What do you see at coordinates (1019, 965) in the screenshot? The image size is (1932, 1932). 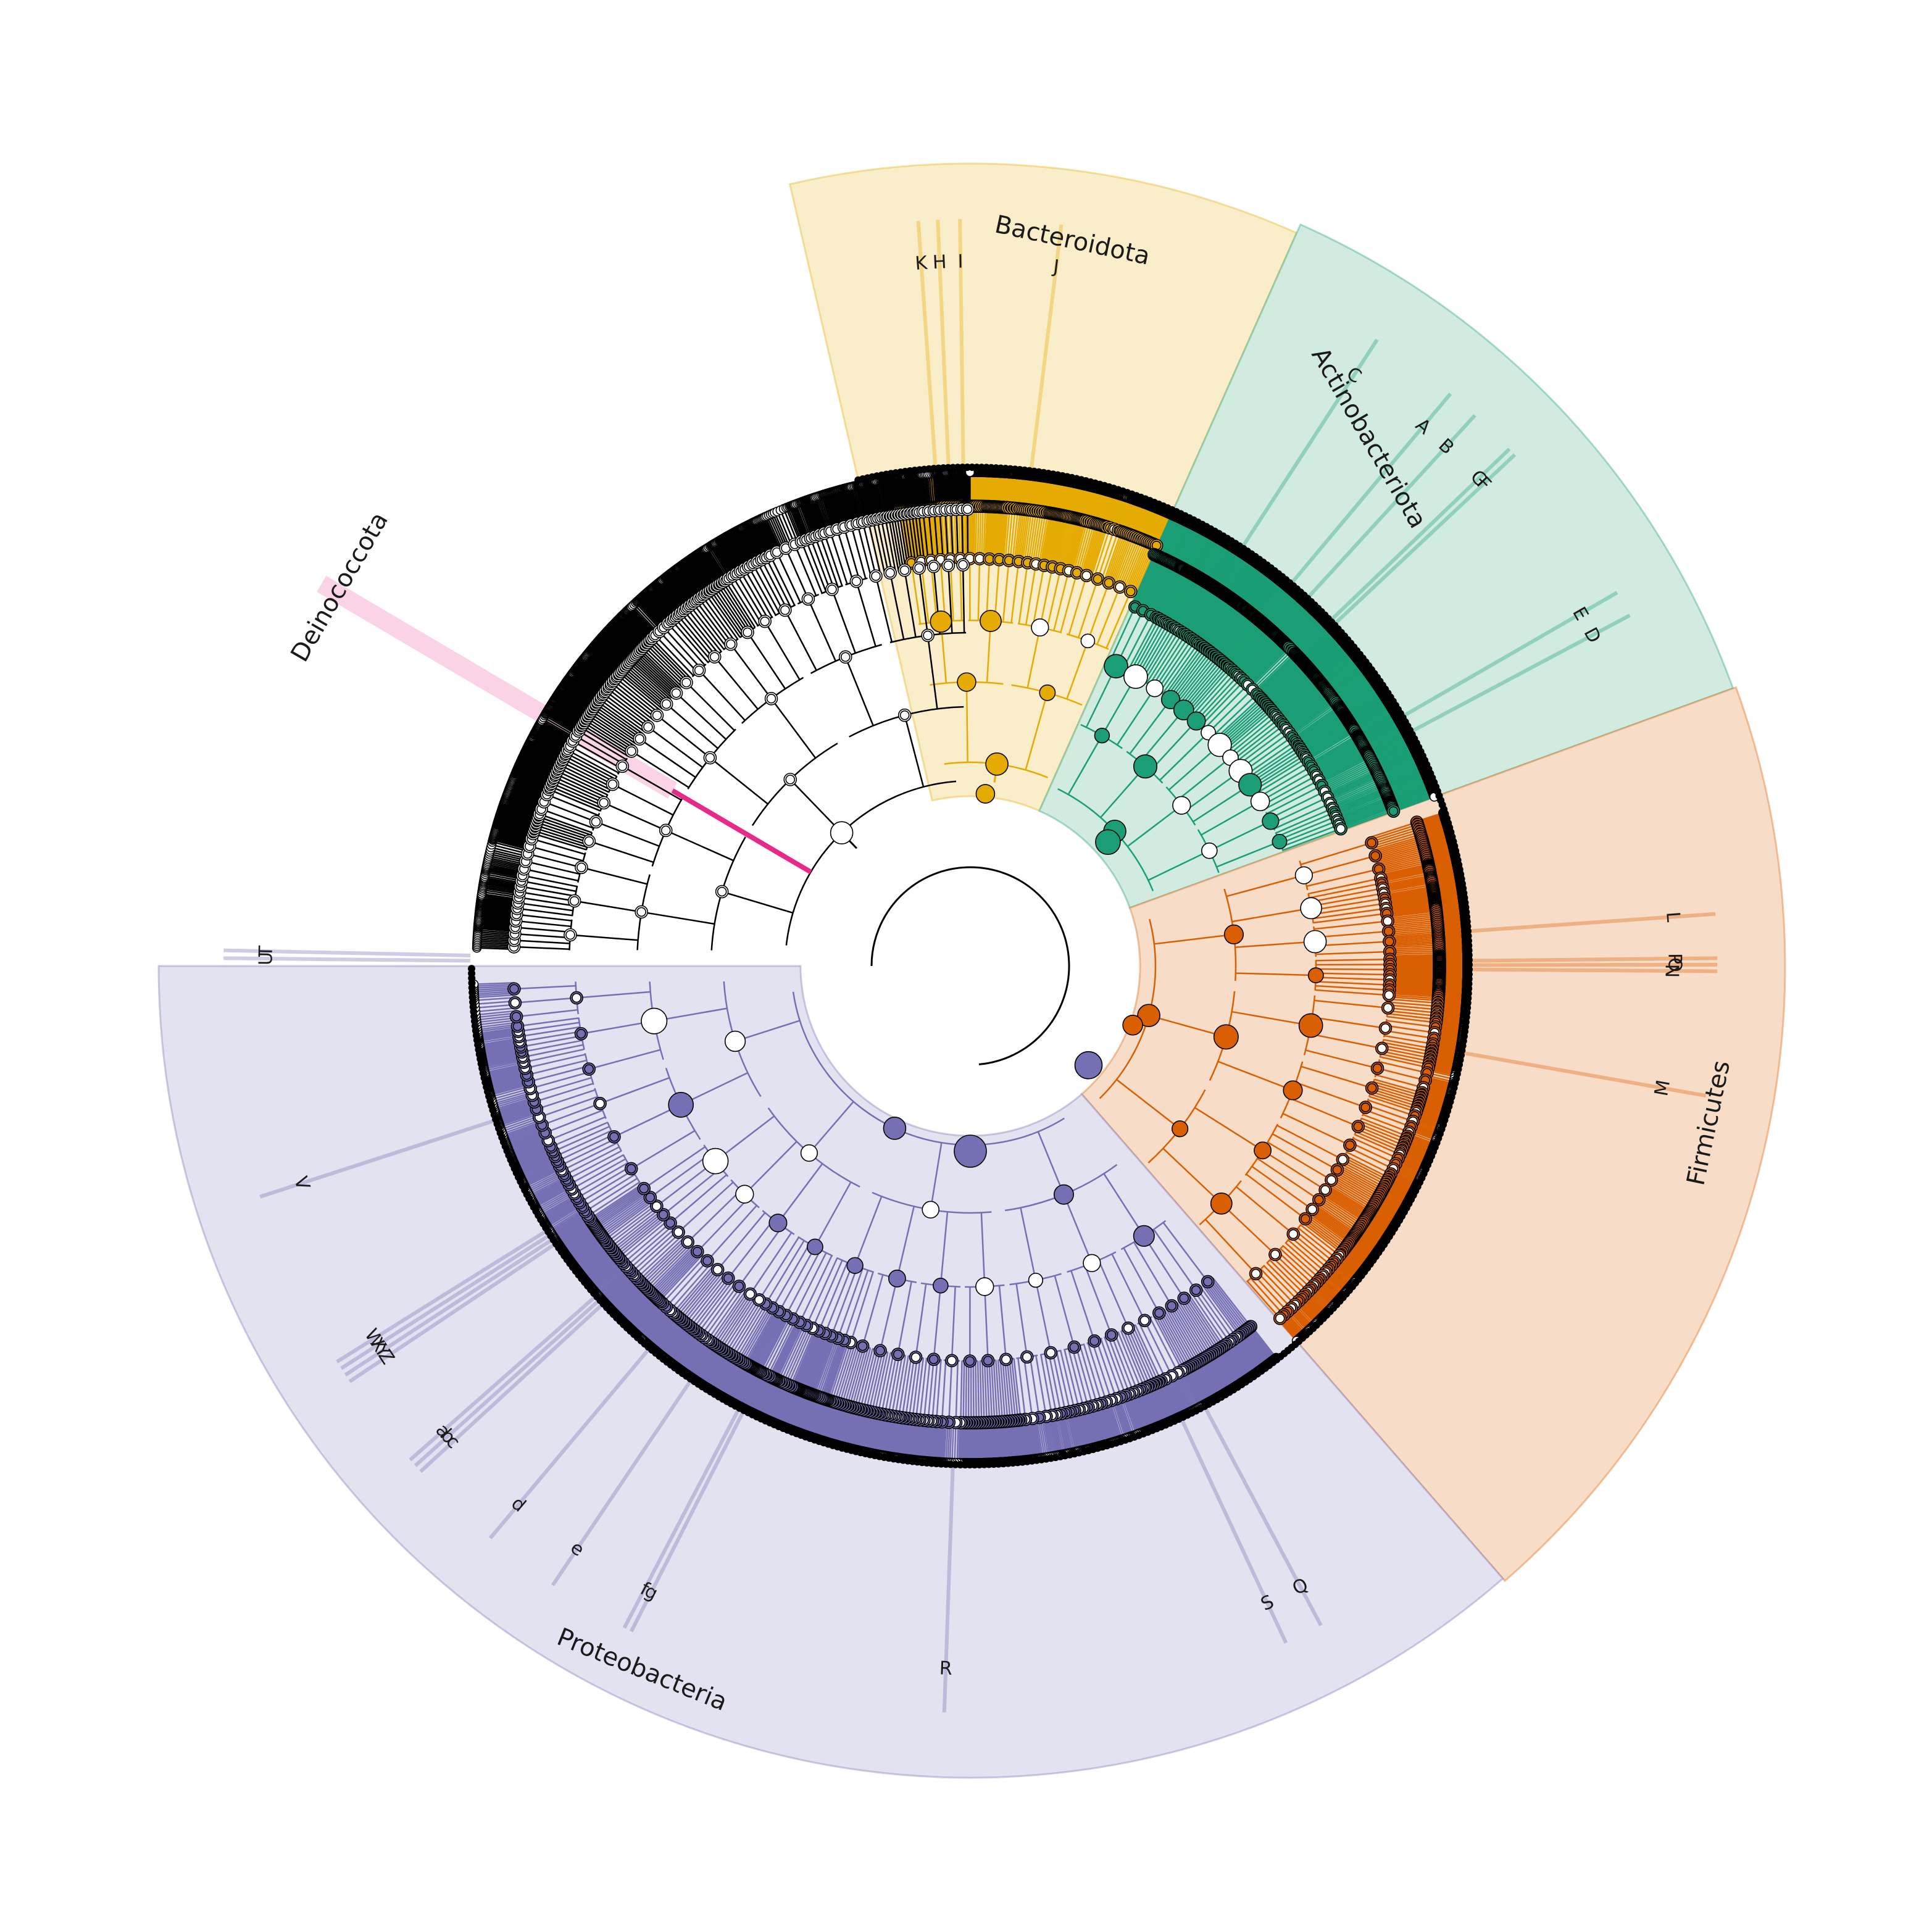 I see `root-arc-right` at bounding box center [1019, 965].